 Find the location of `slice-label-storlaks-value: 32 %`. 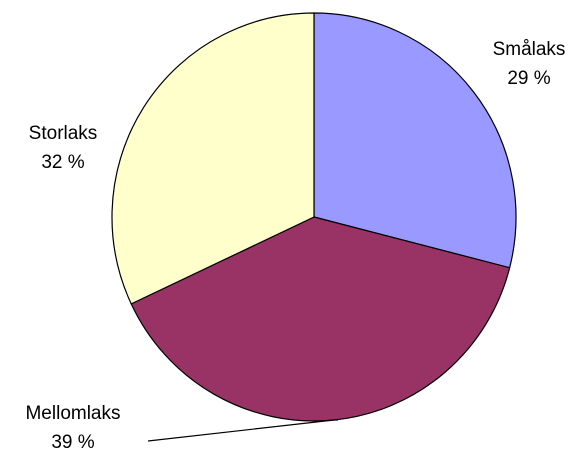

slice-label-storlaks-value: 32 % is located at coordinates (62, 162).